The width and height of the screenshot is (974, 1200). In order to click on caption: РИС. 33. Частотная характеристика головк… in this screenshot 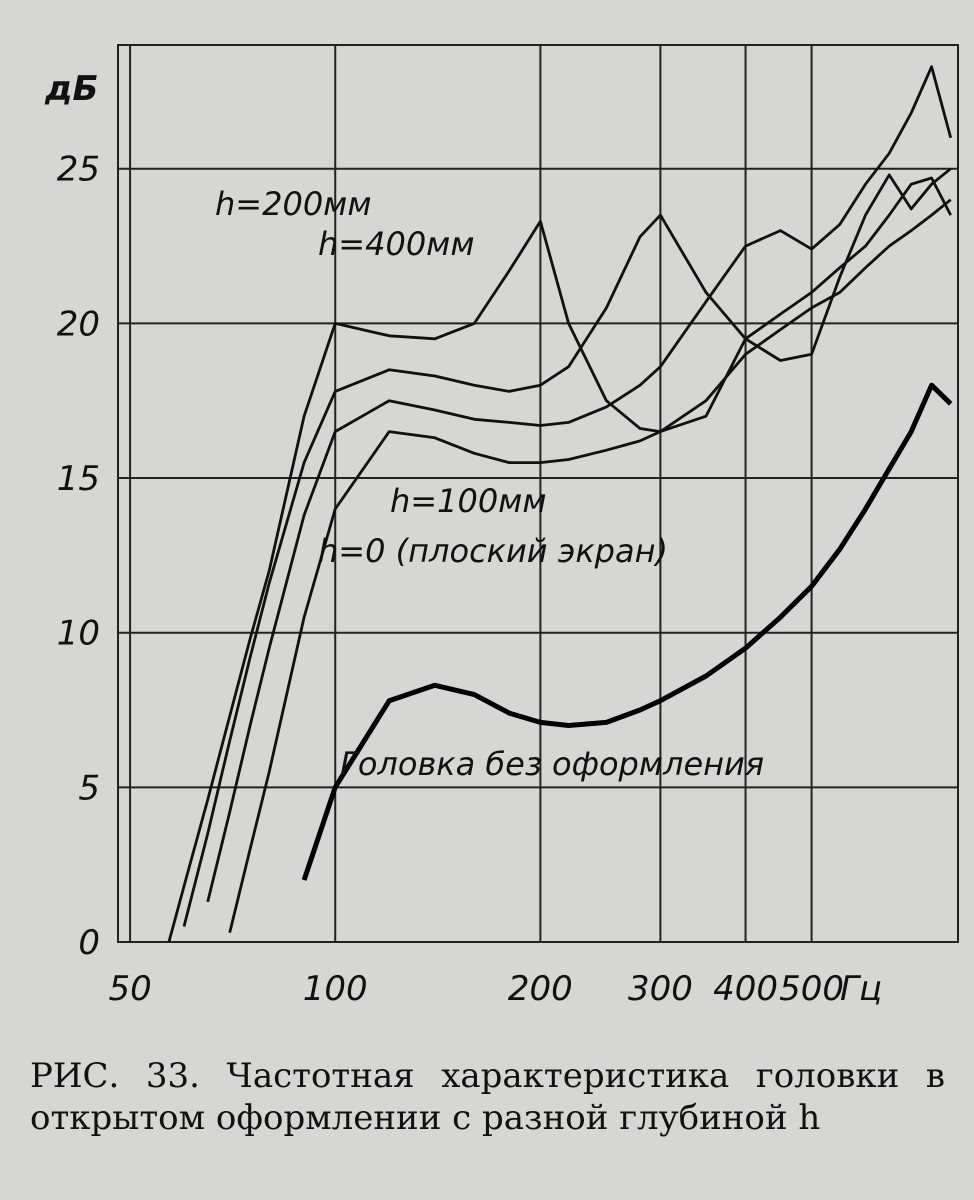, I will do `click(487, 1097)`.